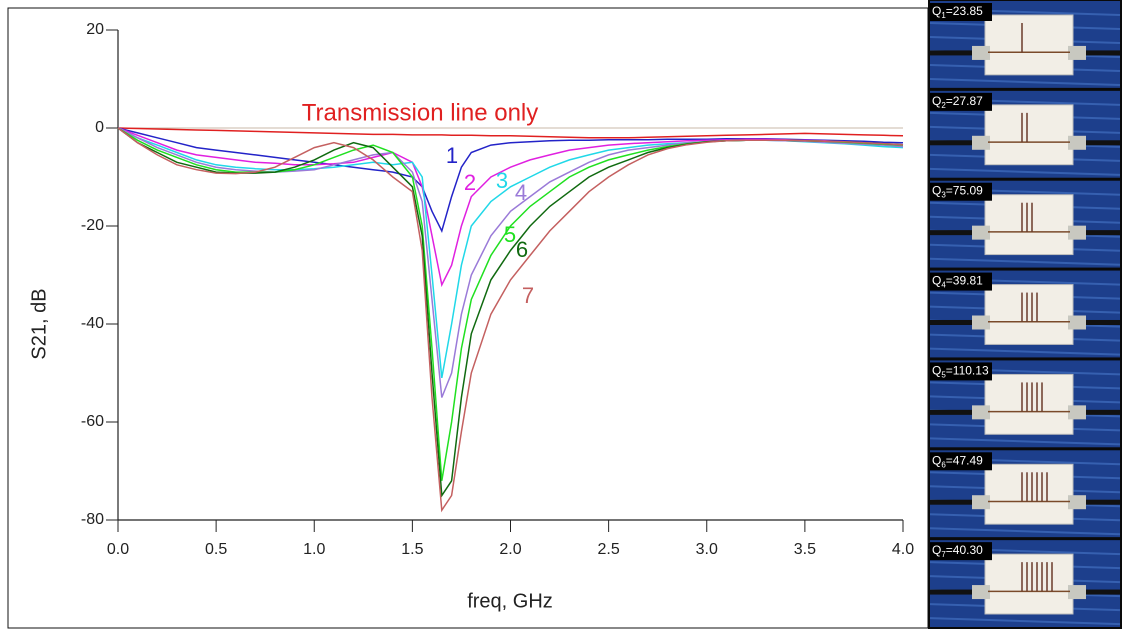 The height and width of the screenshot is (629, 1122). What do you see at coordinates (510, 234) in the screenshot?
I see `series-label: 5` at bounding box center [510, 234].